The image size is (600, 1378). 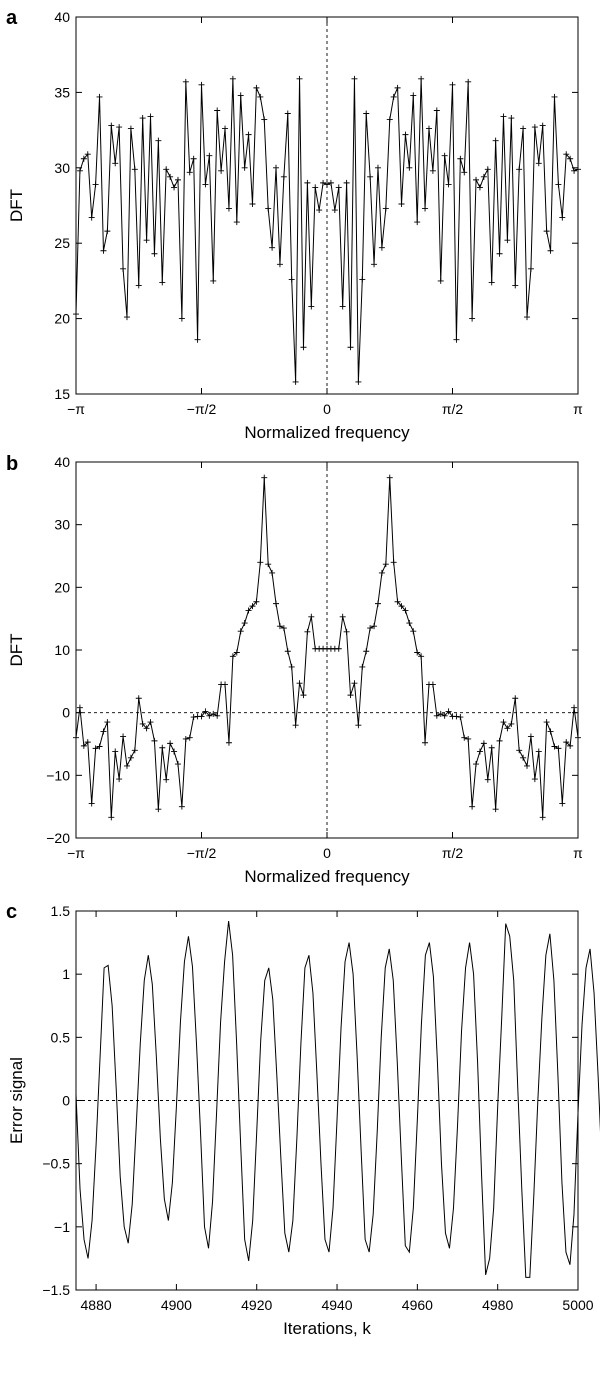 What do you see at coordinates (62, 92) in the screenshot?
I see `y-tick-label: 35` at bounding box center [62, 92].